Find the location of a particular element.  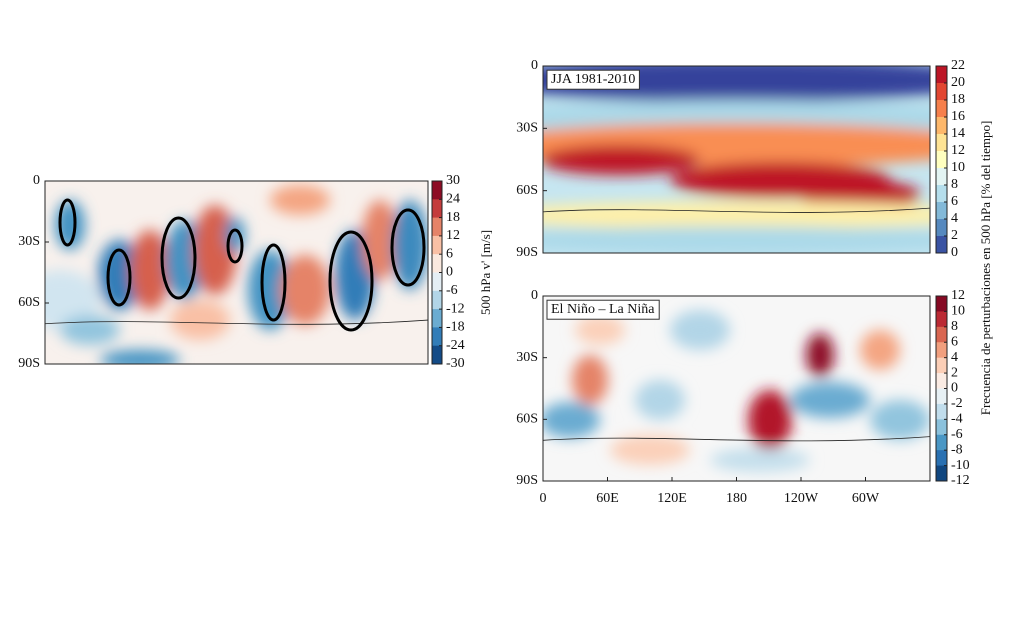

panel-title: JJA 1981-2010 is located at coordinates (593, 79).